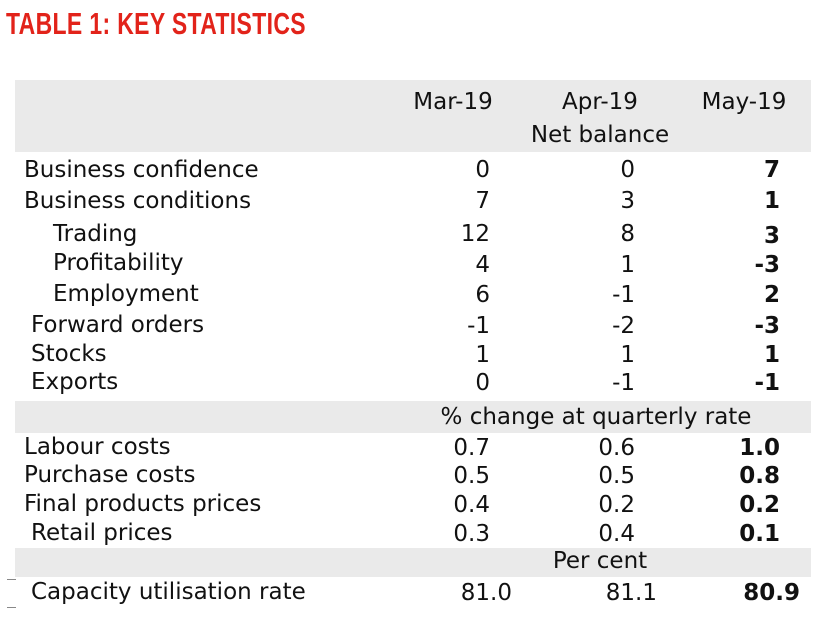  I want to click on section-band-per-cent, so click(413, 562).